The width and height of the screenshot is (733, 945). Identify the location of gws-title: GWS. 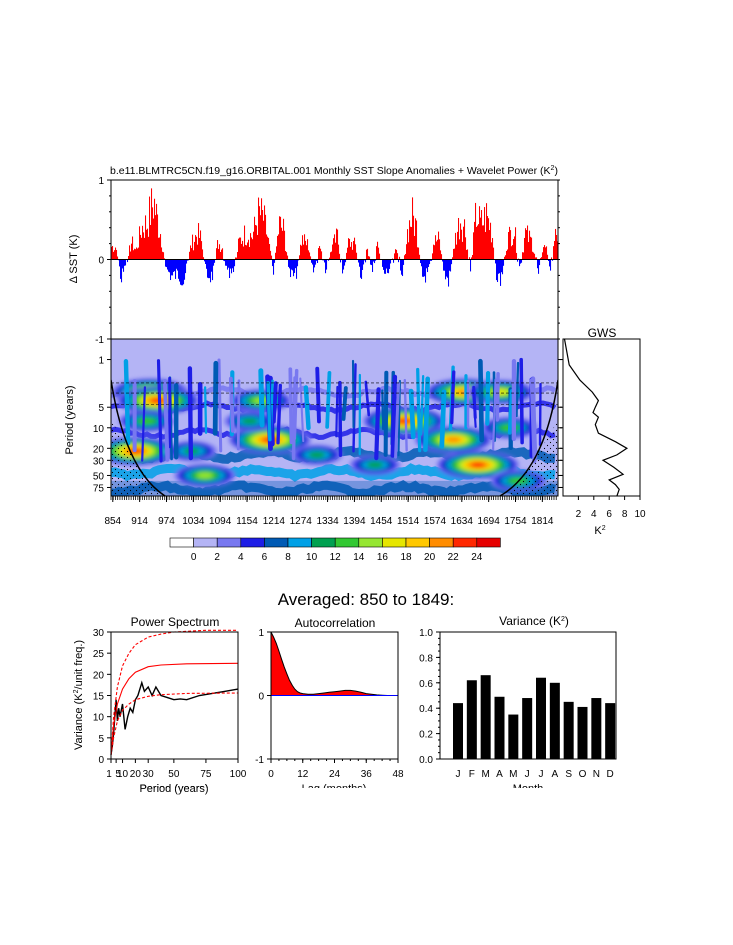
(602, 333).